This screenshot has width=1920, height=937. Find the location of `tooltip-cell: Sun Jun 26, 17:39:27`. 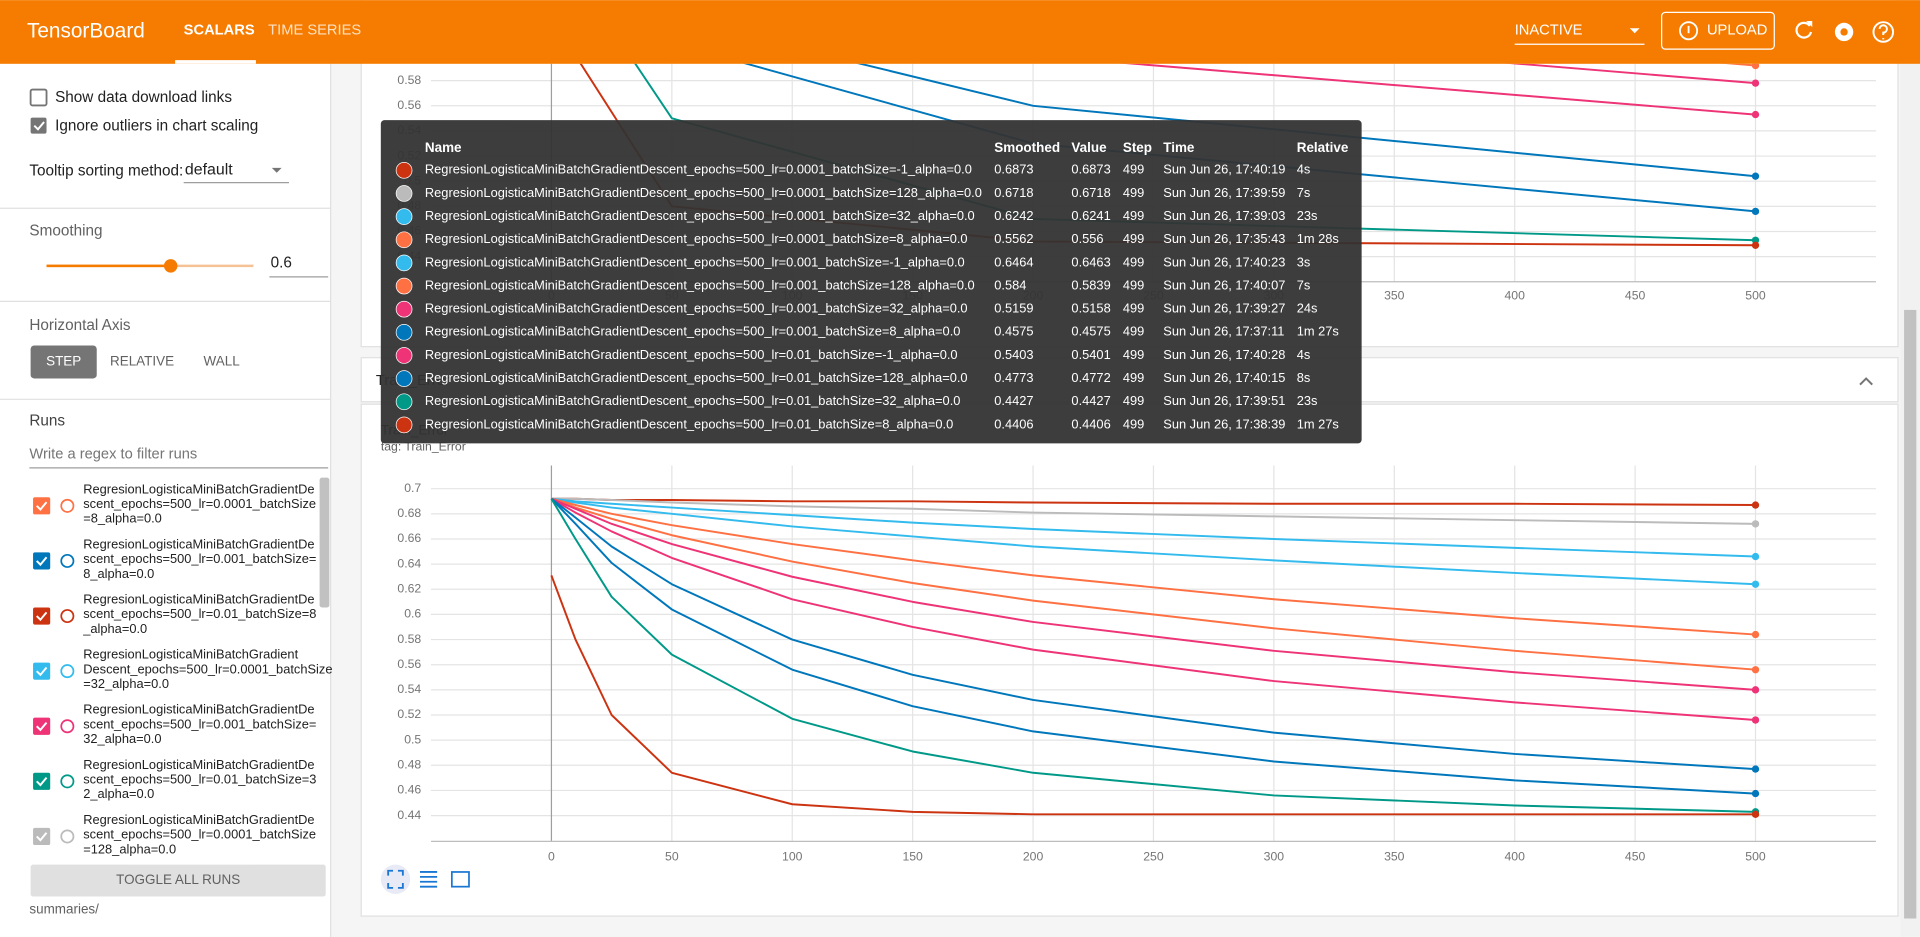

tooltip-cell: Sun Jun 26, 17:39:27 is located at coordinates (1224, 308).